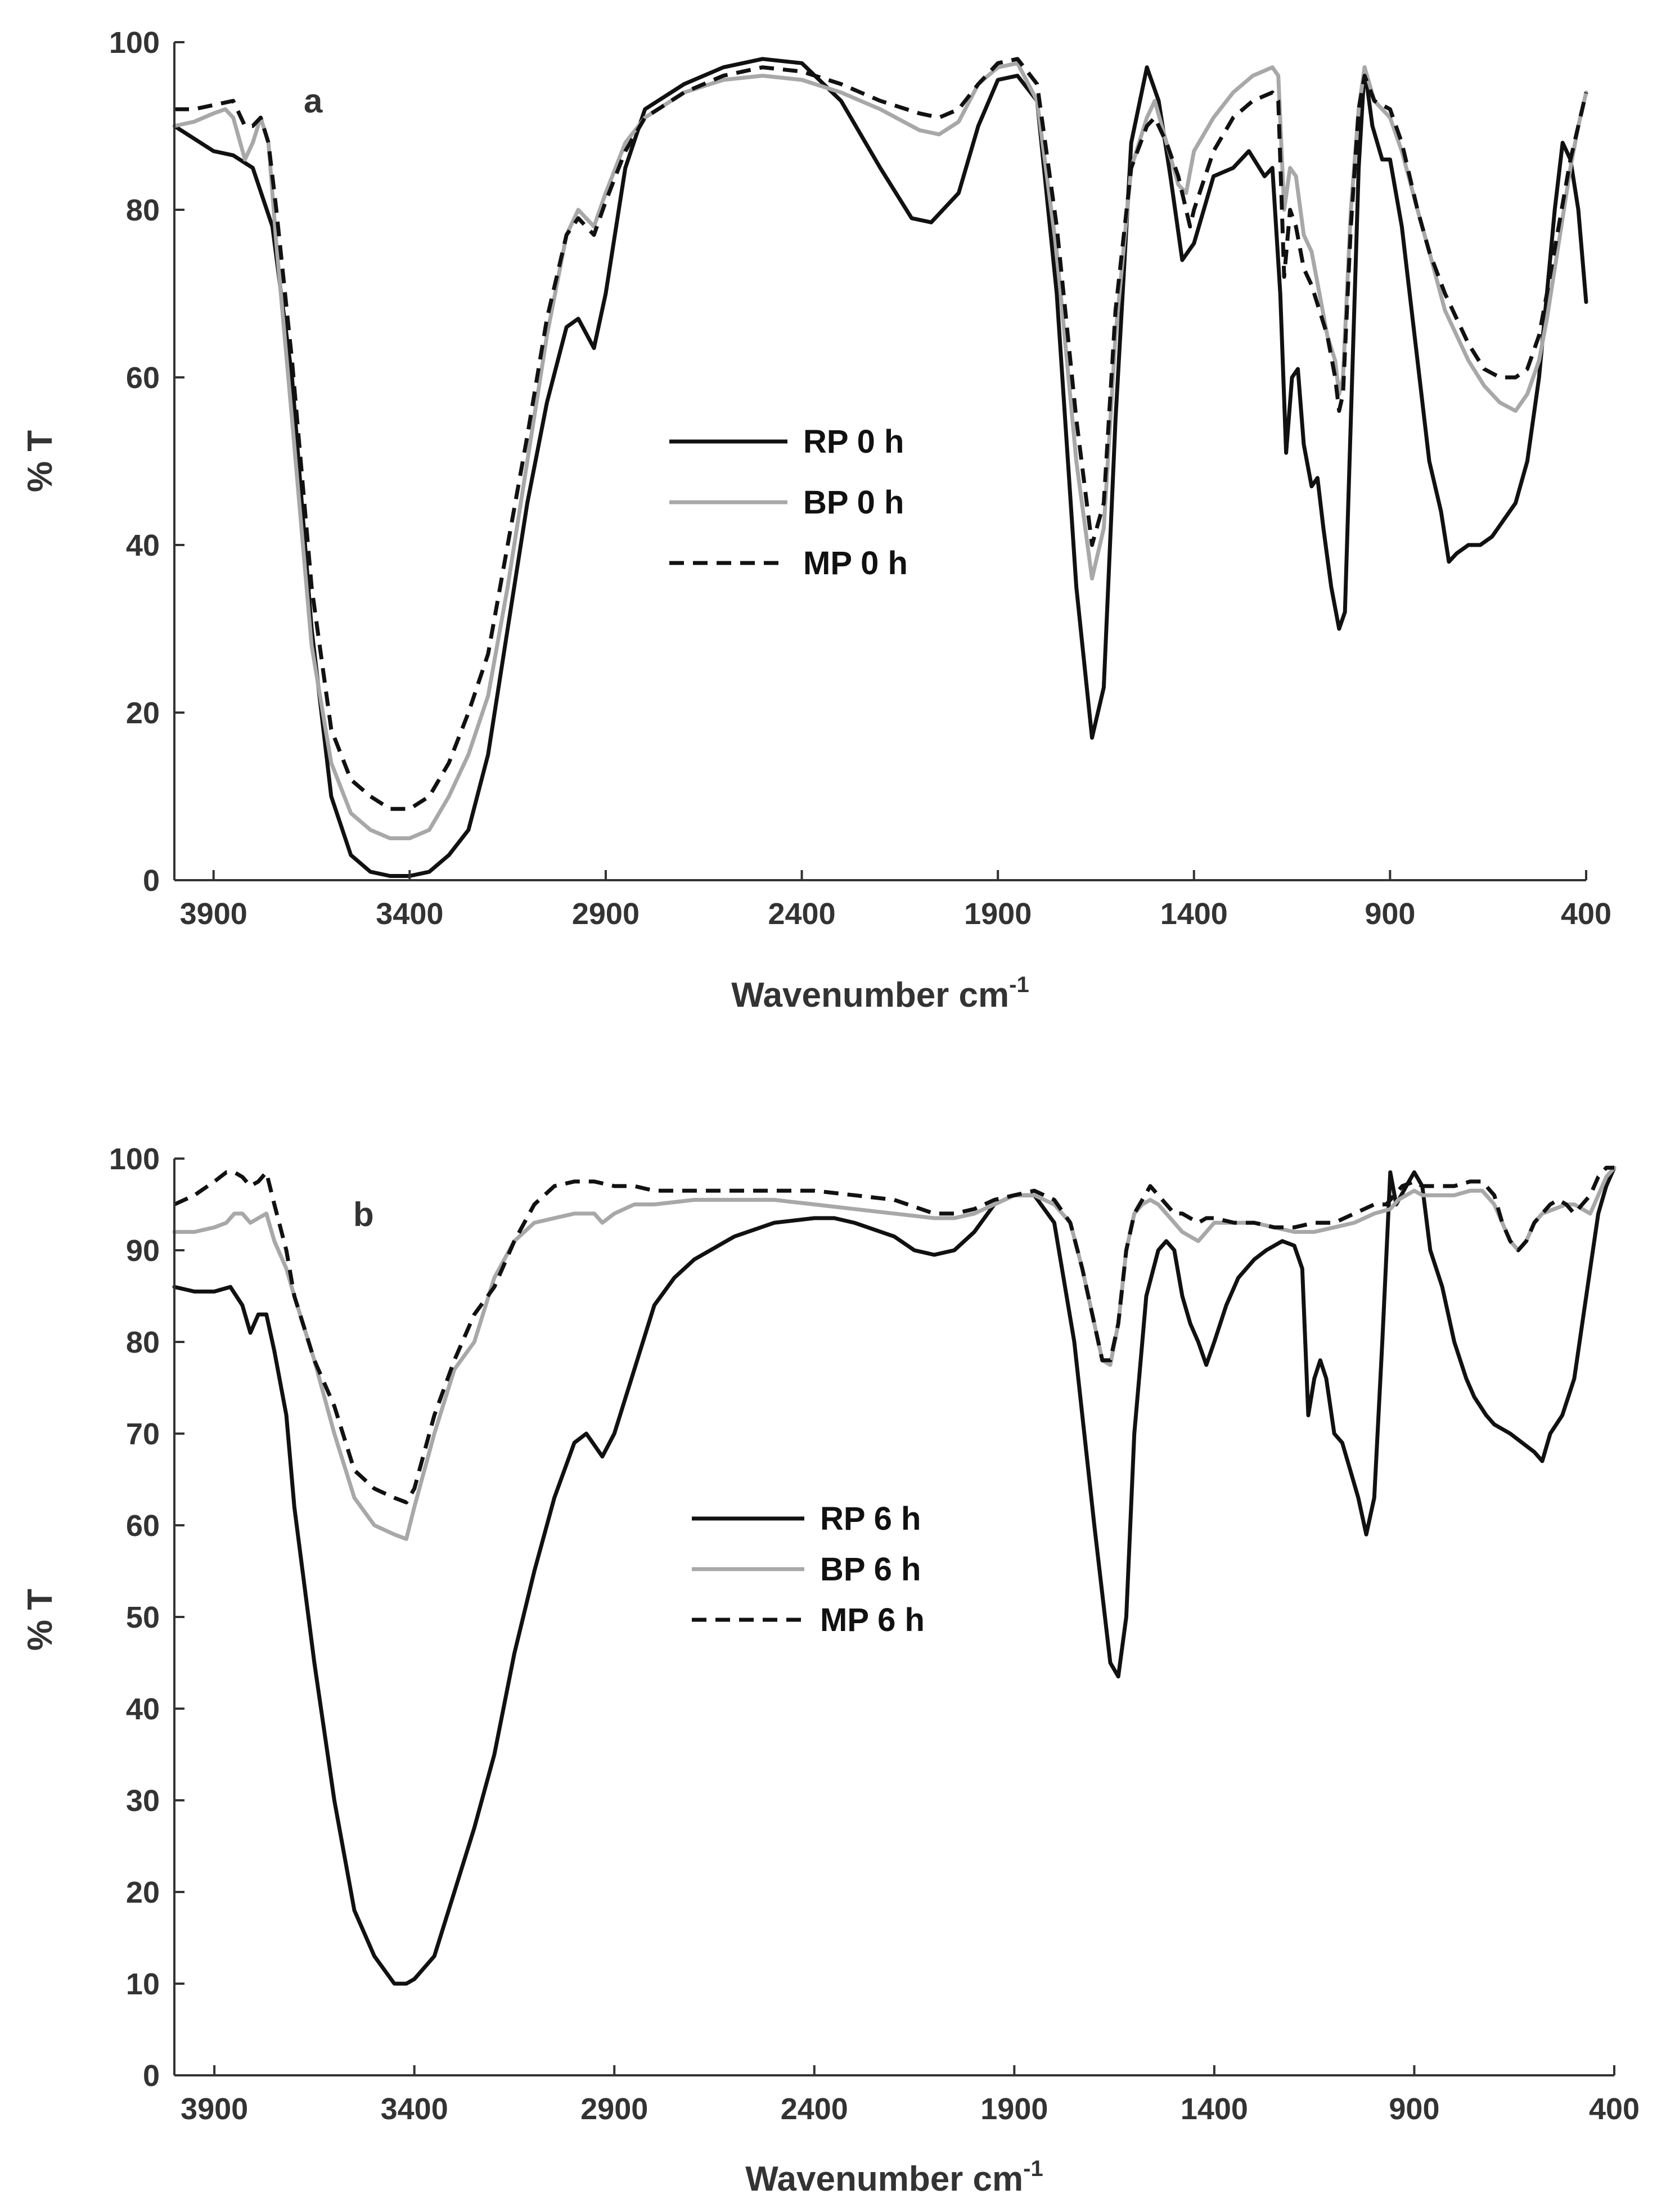 This screenshot has height=2212, width=1657. Describe the element at coordinates (143, 1893) in the screenshot. I see `y-tick-label-b-20: 20` at that location.